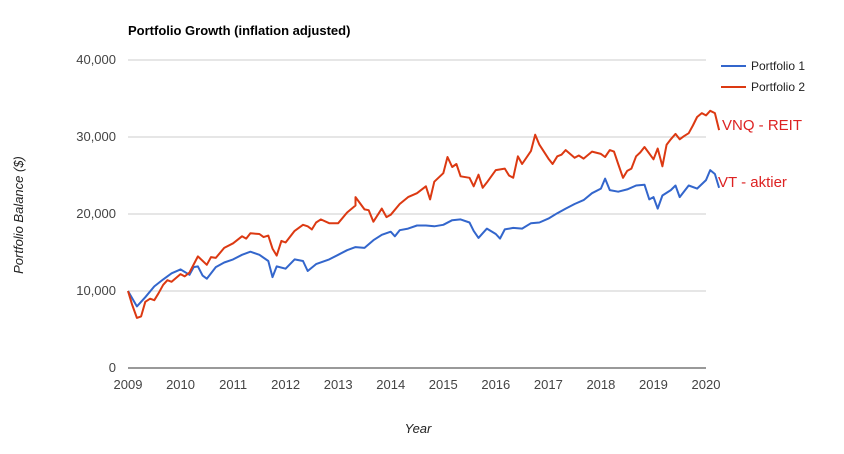 The width and height of the screenshot is (844, 454). Describe the element at coordinates (443, 384) in the screenshot. I see `x-tick-label: 2015` at that location.